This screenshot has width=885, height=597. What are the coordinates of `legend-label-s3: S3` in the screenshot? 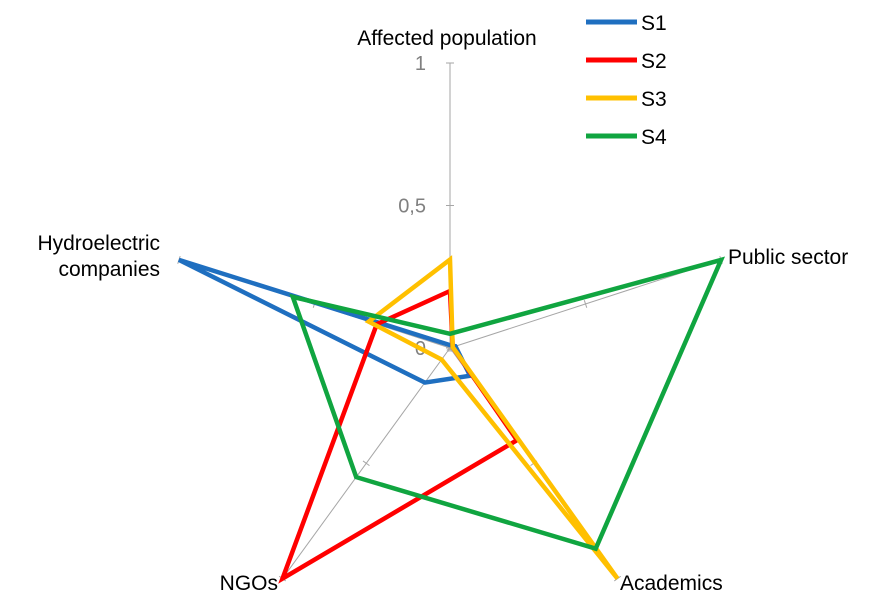 It's located at (654, 99).